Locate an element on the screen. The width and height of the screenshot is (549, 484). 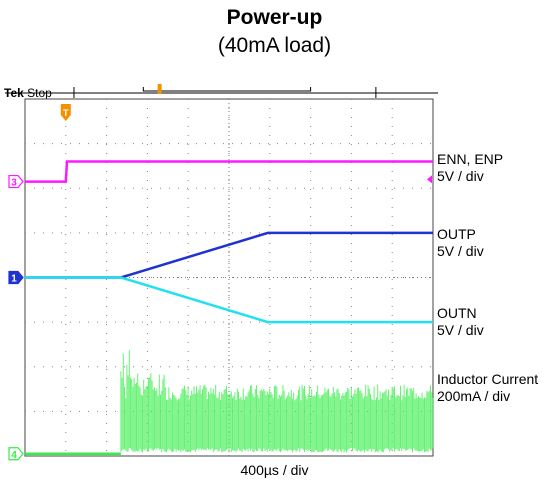
channel-marker-3-label: 3 is located at coordinates (14, 183).